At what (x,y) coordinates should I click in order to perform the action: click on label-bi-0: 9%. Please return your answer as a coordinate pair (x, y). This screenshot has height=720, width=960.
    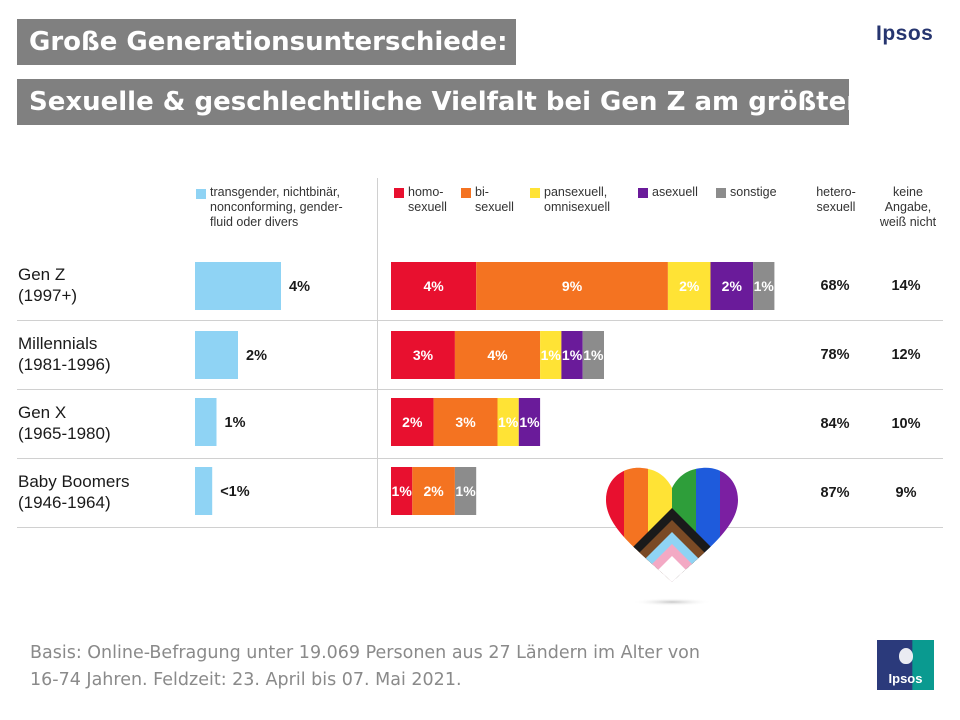
    Looking at the image, I should click on (572, 286).